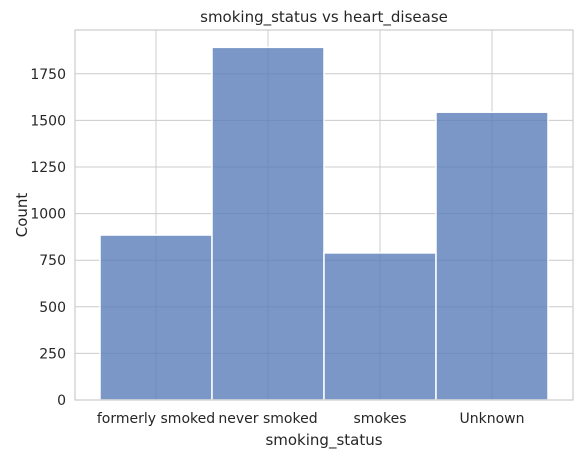 This screenshot has height=458, width=583. Describe the element at coordinates (324, 17) in the screenshot. I see `chart-title: smoking_status vs heart_disease` at that location.